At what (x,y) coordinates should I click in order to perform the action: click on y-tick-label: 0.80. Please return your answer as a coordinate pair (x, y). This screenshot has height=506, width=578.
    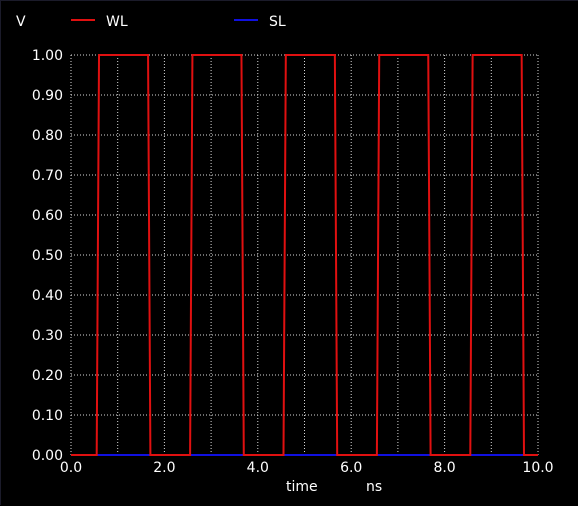
    Looking at the image, I should click on (47, 136).